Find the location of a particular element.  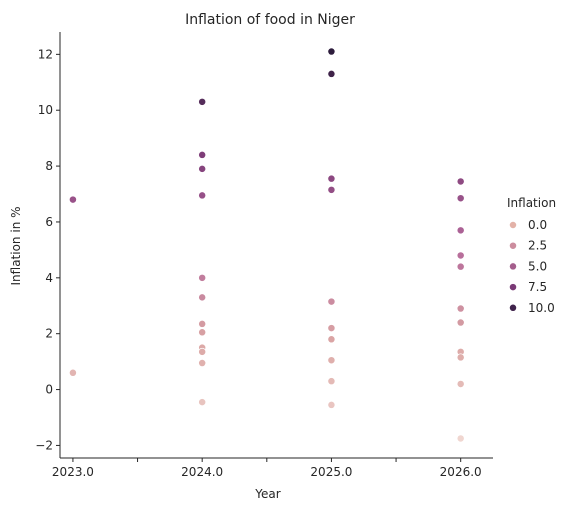

y-axis-label: Inflation in % is located at coordinates (16, 245).